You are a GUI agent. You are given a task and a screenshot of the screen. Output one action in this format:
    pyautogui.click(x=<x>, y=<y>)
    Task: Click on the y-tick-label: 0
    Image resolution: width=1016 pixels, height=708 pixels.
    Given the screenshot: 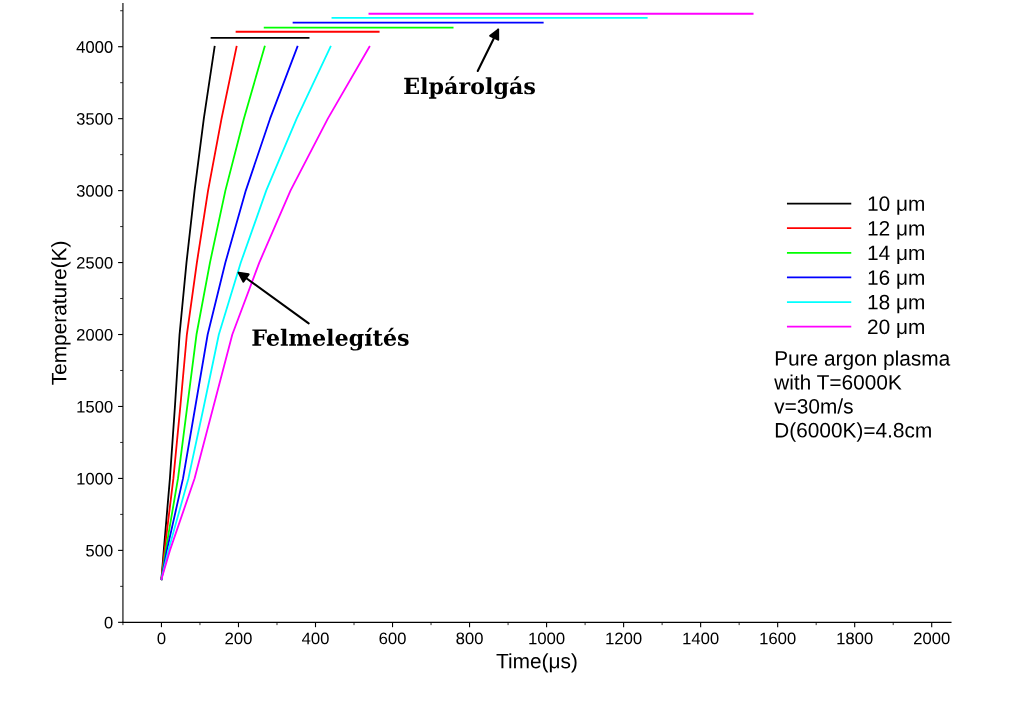 What is the action you would take?
    pyautogui.click(x=108, y=622)
    